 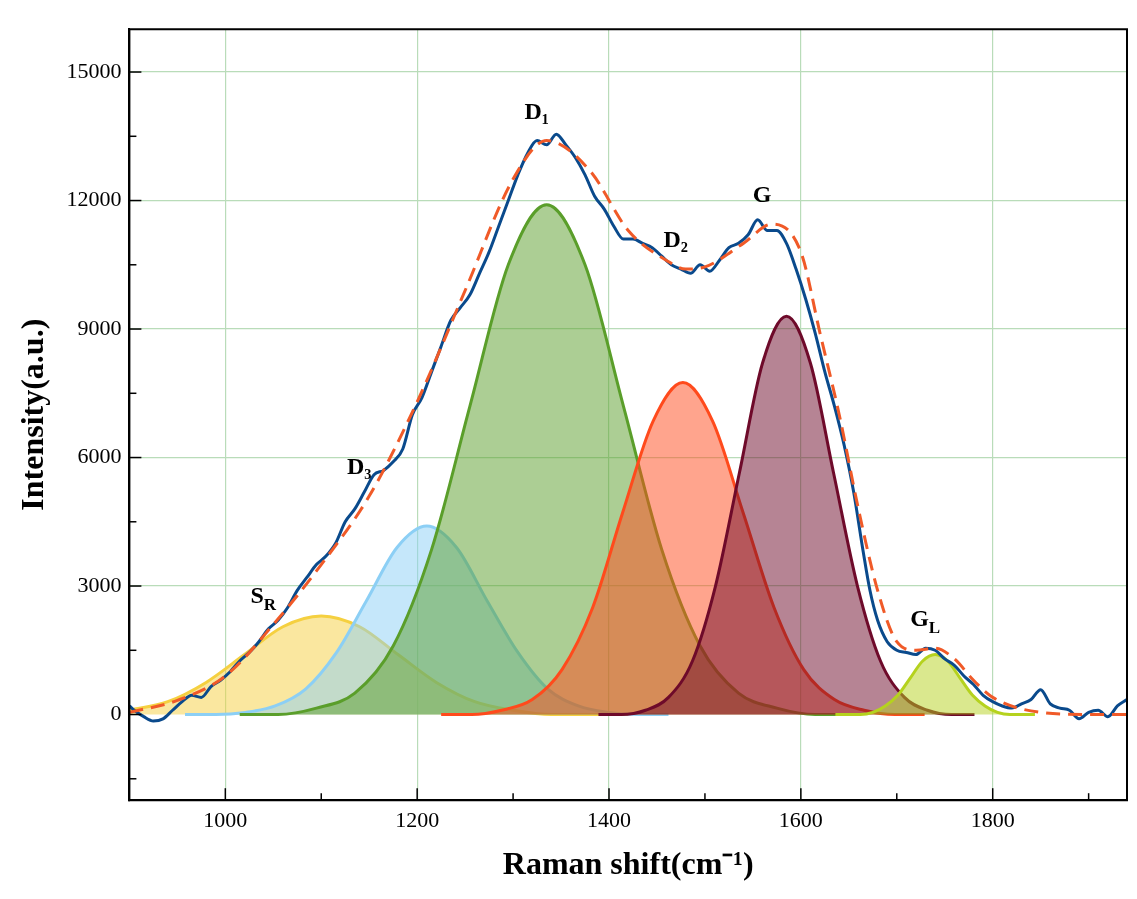 What do you see at coordinates (94, 199) in the screenshot?
I see `y-tick-label: 12000` at bounding box center [94, 199].